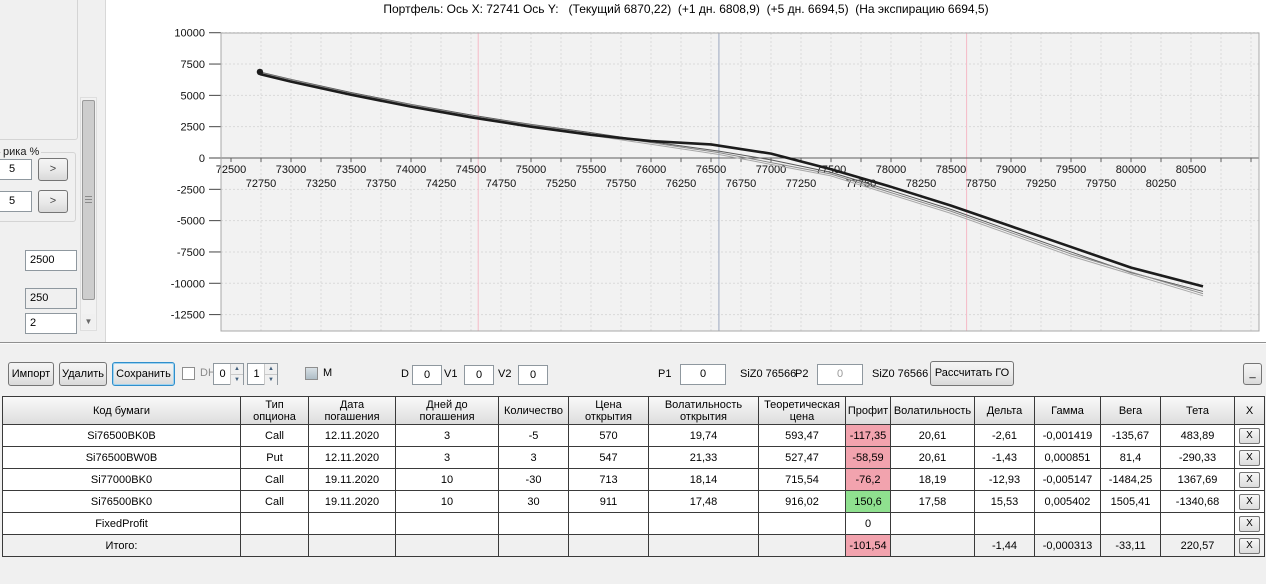 Image resolution: width=1266 pixels, height=584 pixels. Describe the element at coordinates (291, 170) in the screenshot. I see `svg-text: 73000` at that location.